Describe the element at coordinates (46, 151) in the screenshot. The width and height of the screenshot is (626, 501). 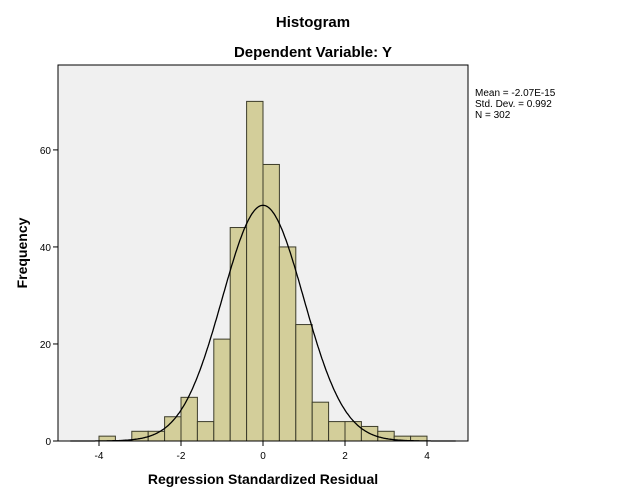
I see `y-tick-label: 60` at that location.